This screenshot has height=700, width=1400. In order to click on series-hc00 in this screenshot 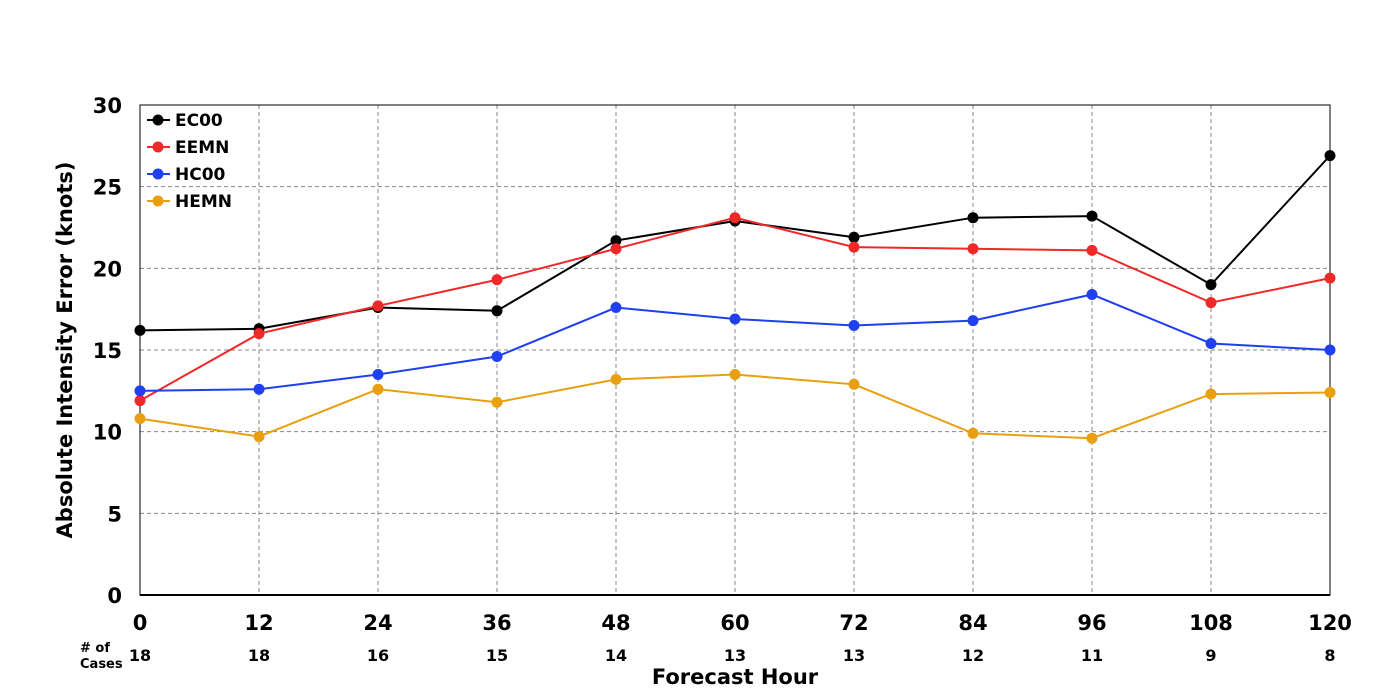, I will do `click(735, 342)`.